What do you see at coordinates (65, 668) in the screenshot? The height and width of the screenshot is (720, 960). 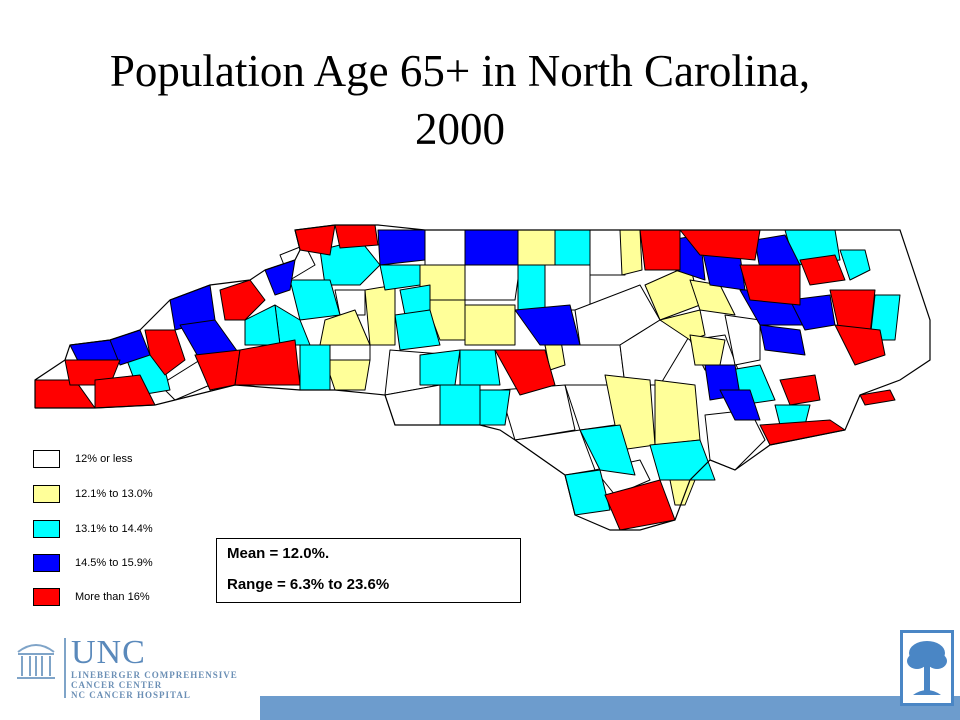 I see `logo-divider` at bounding box center [65, 668].